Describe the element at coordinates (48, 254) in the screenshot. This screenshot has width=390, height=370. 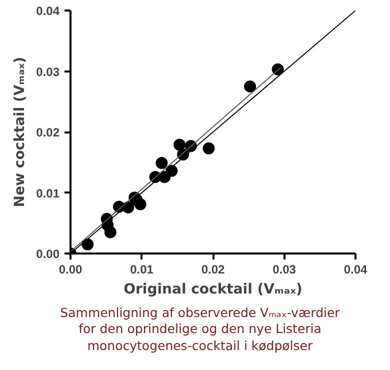
I see `y-tick-label: 0.00` at that location.